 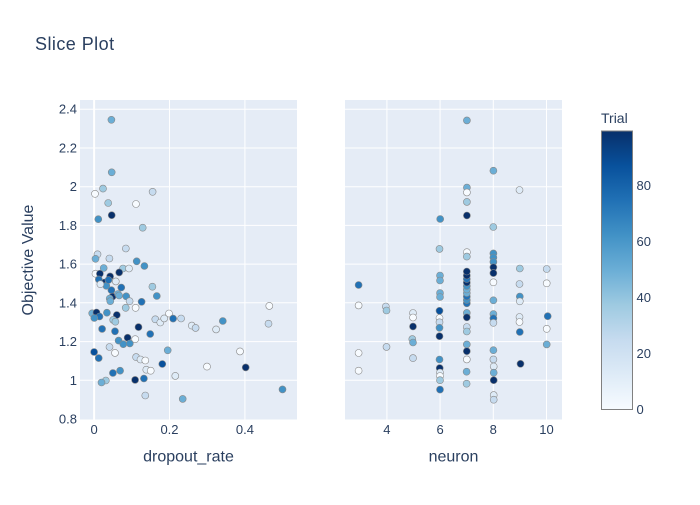 I want to click on svg-text: dropout_rate, so click(x=188, y=457).